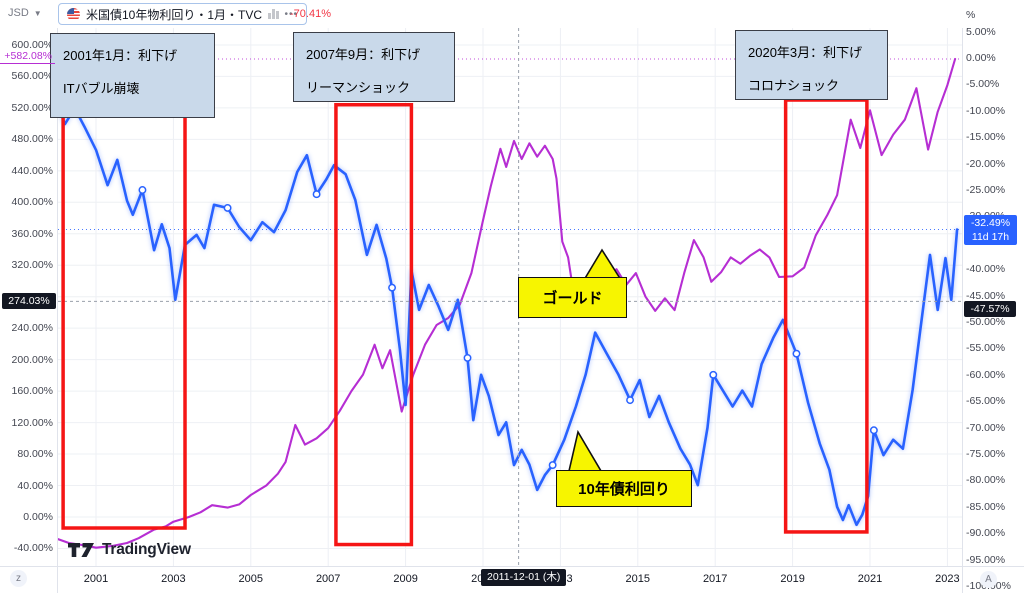 This screenshot has width=1024, height=609. I want to click on year-tick: 2015, so click(638, 579).